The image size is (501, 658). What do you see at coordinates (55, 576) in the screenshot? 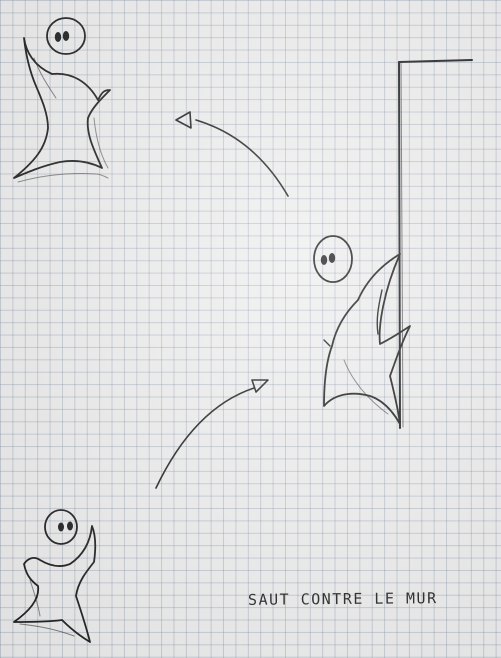
I see `stick-figure-standing` at bounding box center [55, 576].